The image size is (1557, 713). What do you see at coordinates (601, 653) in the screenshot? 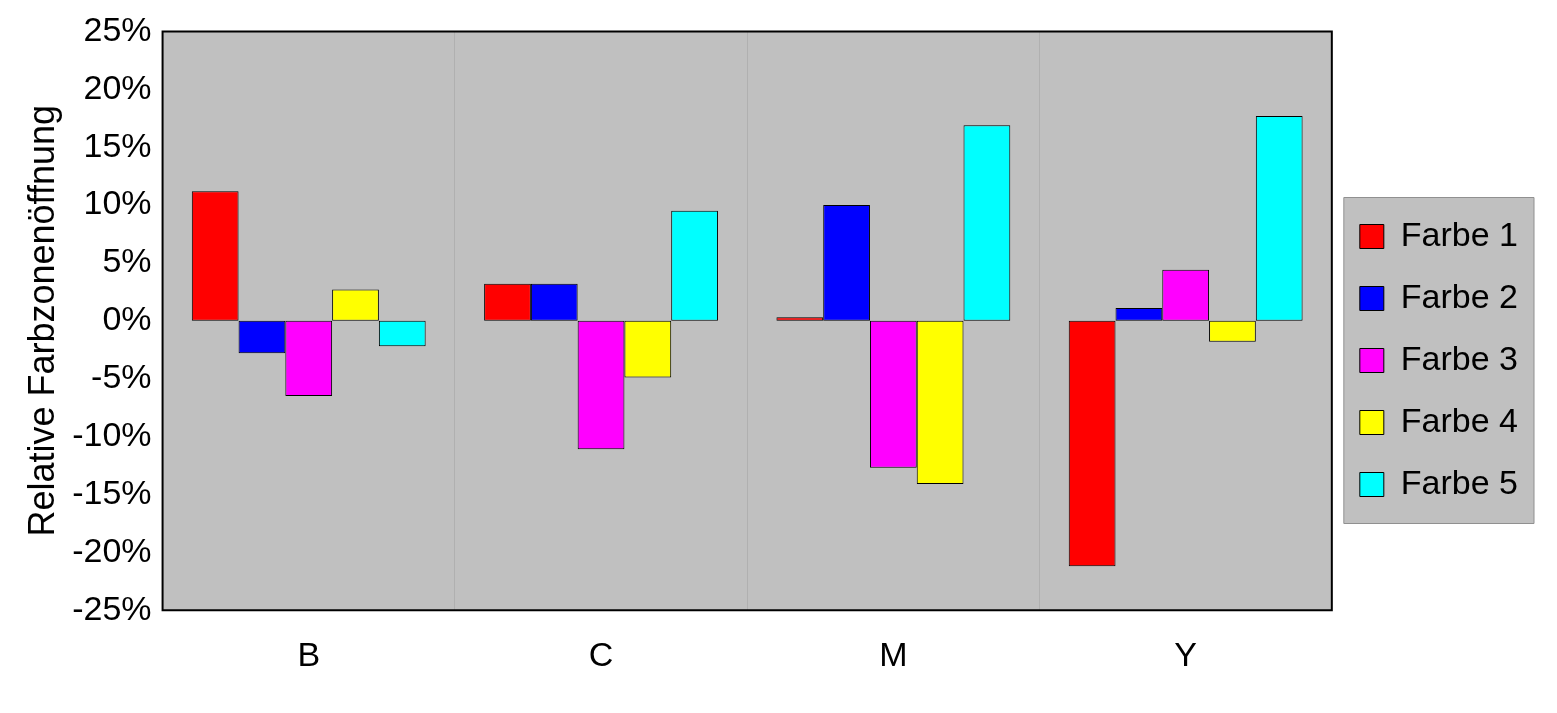
I see `x-tick-label: C` at bounding box center [601, 653].